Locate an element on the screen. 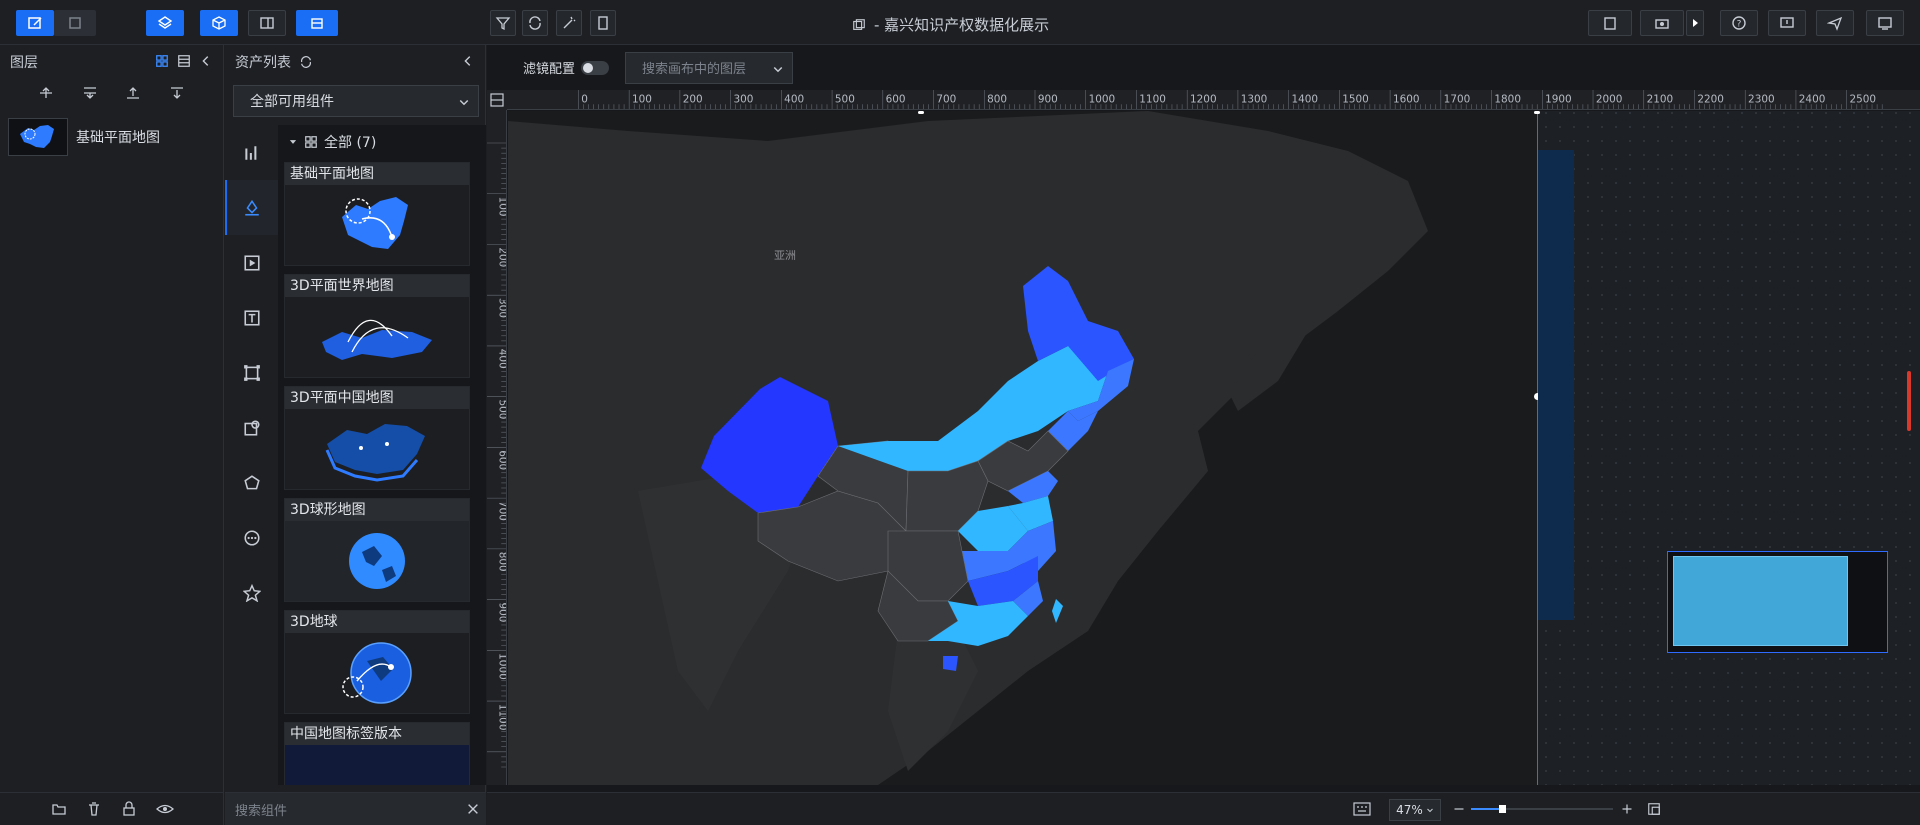 The image size is (1920, 825). move-down-icon is located at coordinates (90, 93).